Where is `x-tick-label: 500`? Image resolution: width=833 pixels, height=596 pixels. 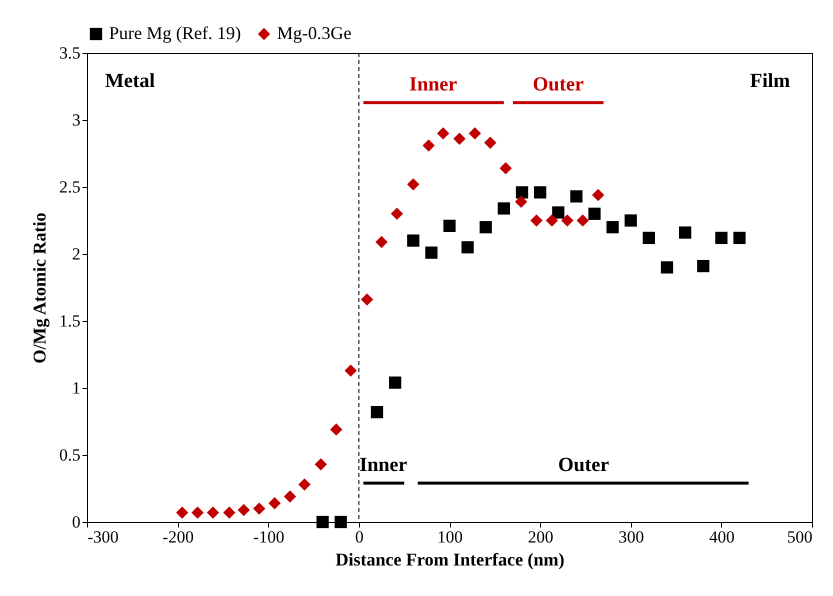
x-tick-label: 500 is located at coordinates (799, 537).